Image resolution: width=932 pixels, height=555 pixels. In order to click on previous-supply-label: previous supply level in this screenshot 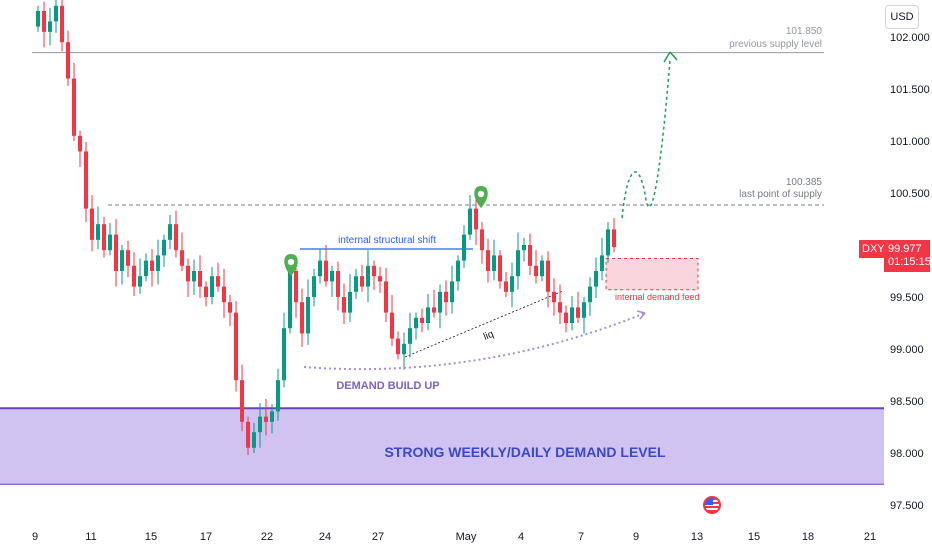, I will do `click(775, 44)`.